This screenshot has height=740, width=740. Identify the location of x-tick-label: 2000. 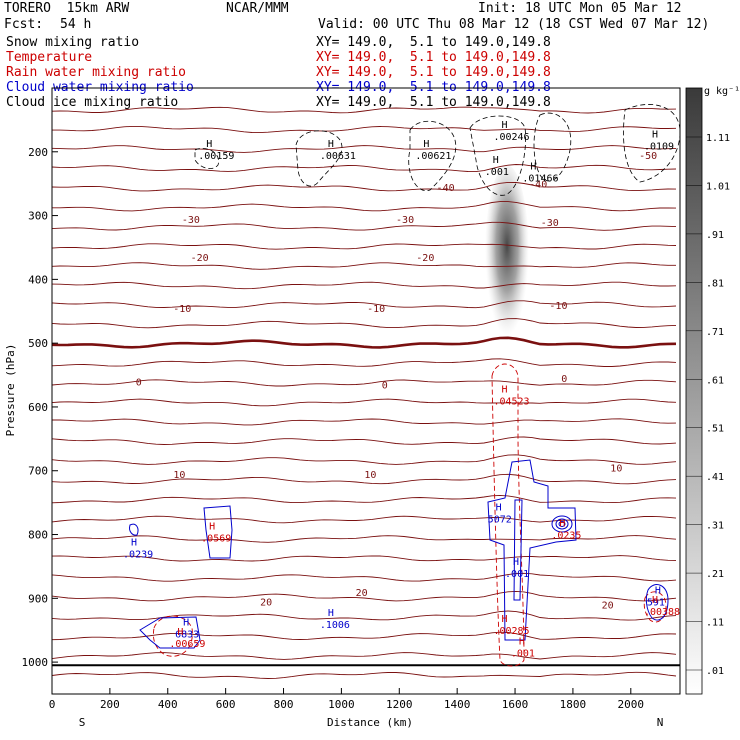
(631, 704).